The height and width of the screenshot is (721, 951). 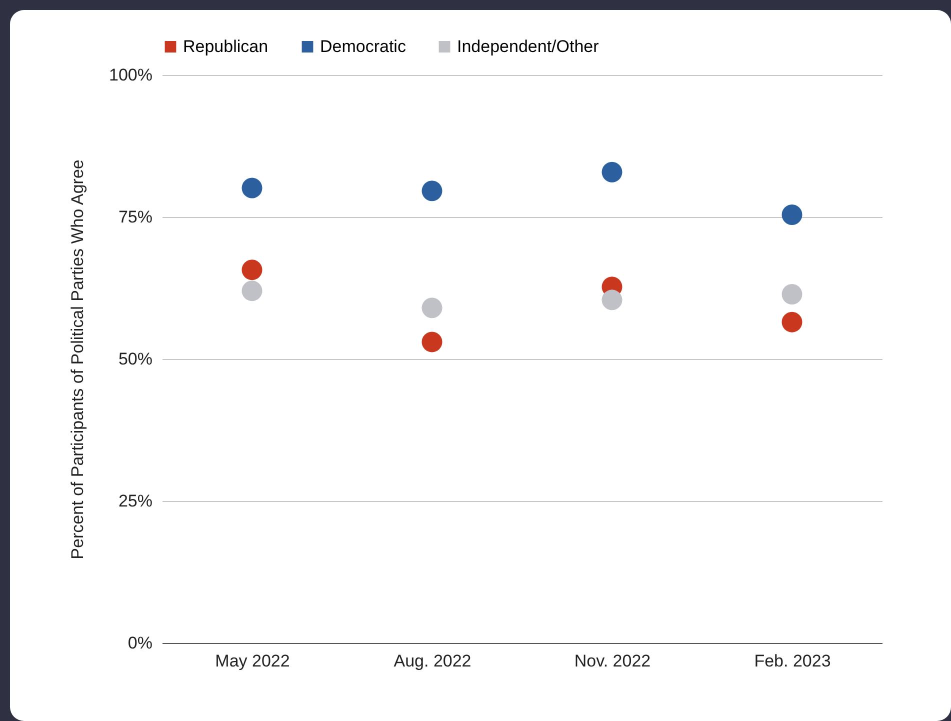 I want to click on y-tick-label: 50%, so click(x=135, y=359).